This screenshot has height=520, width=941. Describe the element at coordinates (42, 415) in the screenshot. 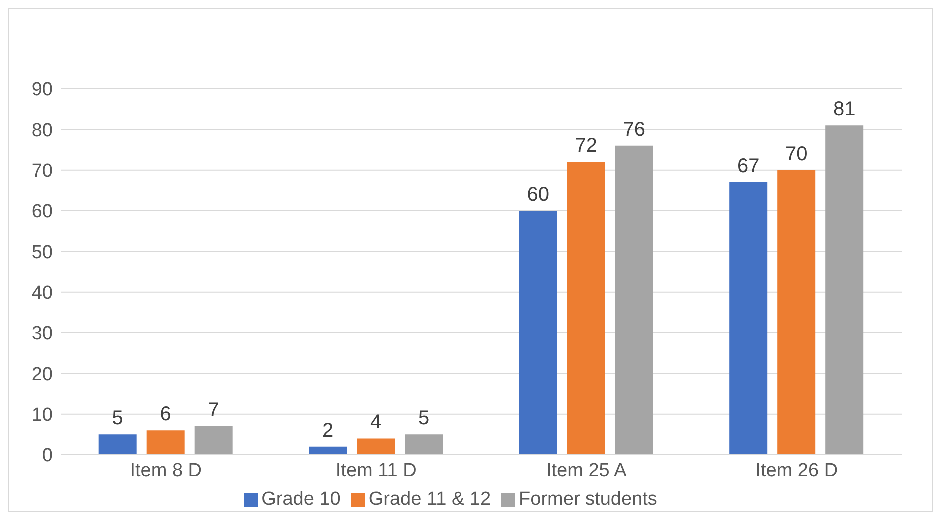

I see `y-tick-label: 10` at that location.